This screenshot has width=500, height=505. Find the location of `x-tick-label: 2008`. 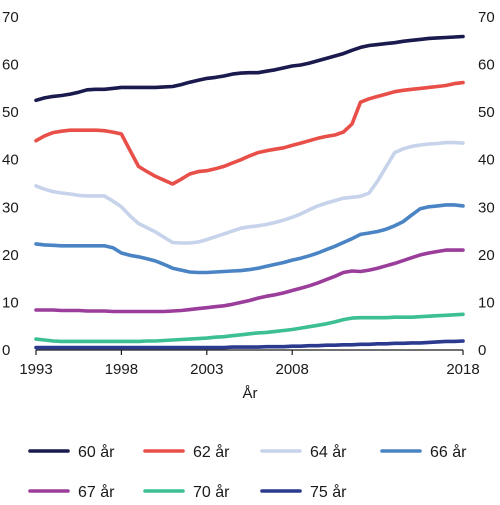

x-tick-label: 2008 is located at coordinates (292, 369).